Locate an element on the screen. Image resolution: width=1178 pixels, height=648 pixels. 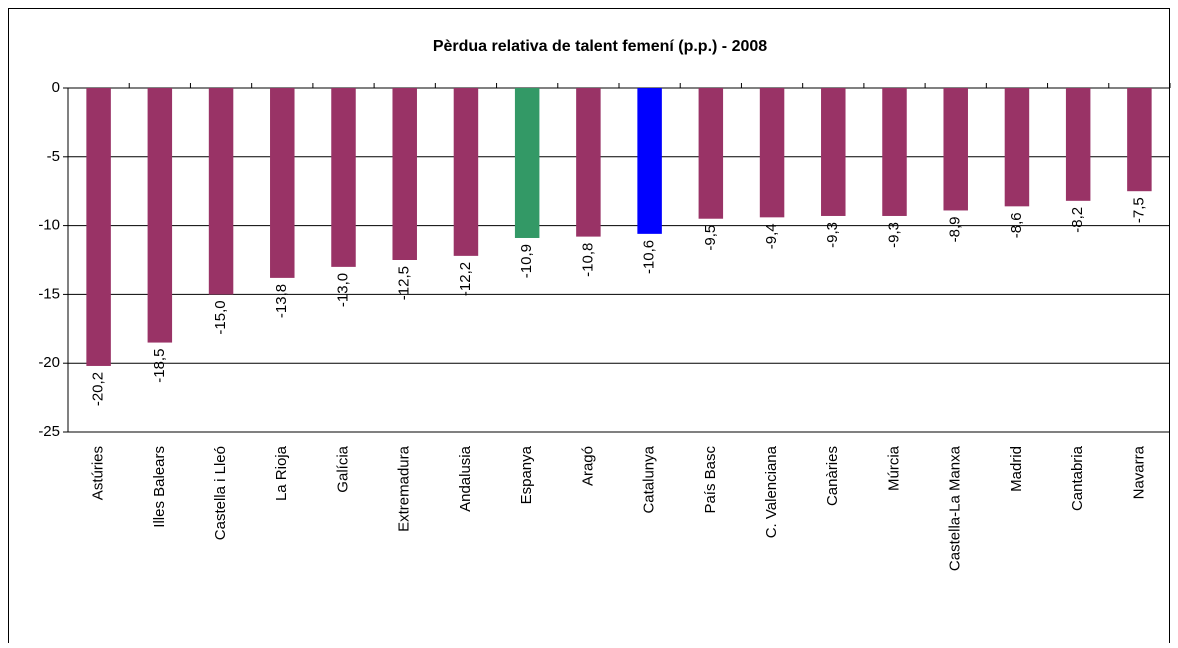
x-tick-label: Illes Balears is located at coordinates (159, 487).